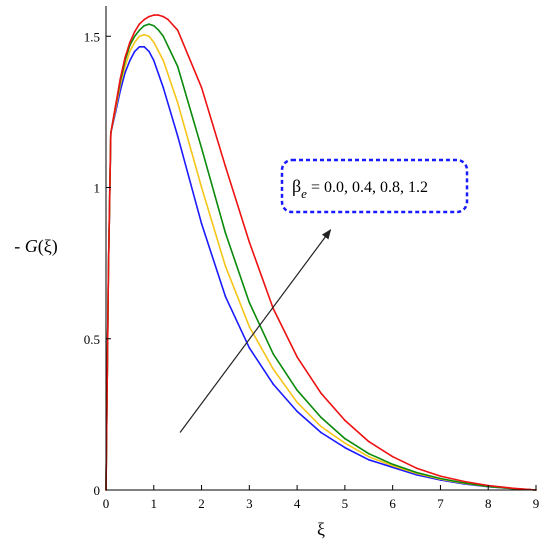  Describe the element at coordinates (440, 503) in the screenshot. I see `x-tick-label-7: 7` at that location.